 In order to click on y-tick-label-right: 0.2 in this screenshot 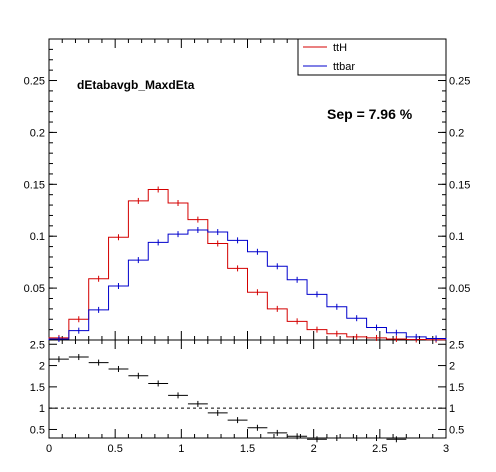, I will do `click(456, 133)`.